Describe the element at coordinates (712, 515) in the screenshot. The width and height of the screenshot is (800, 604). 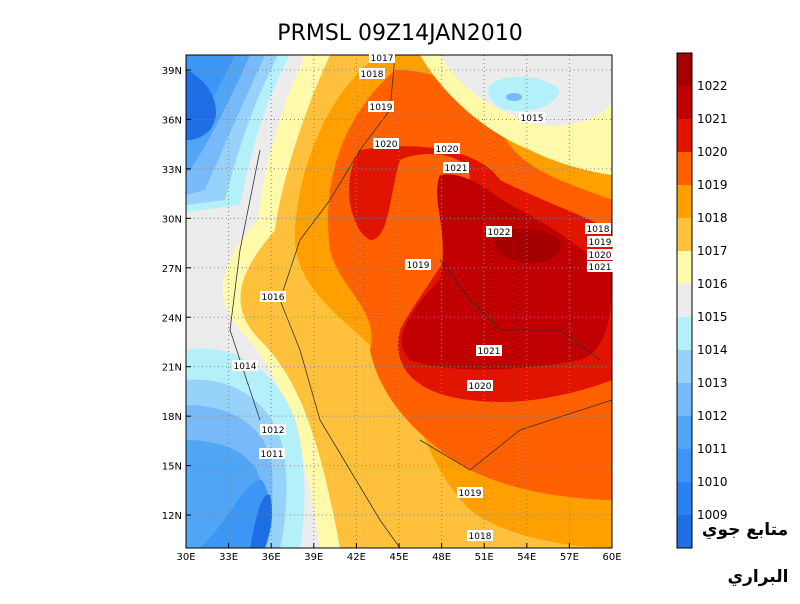
I see `colorbar-label: 1009` at that location.